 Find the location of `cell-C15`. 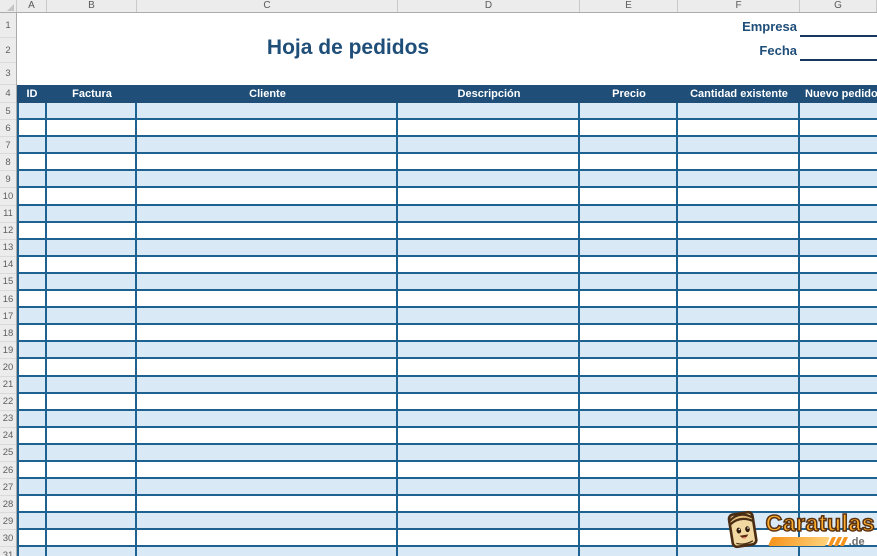

cell-C15 is located at coordinates (267, 281).